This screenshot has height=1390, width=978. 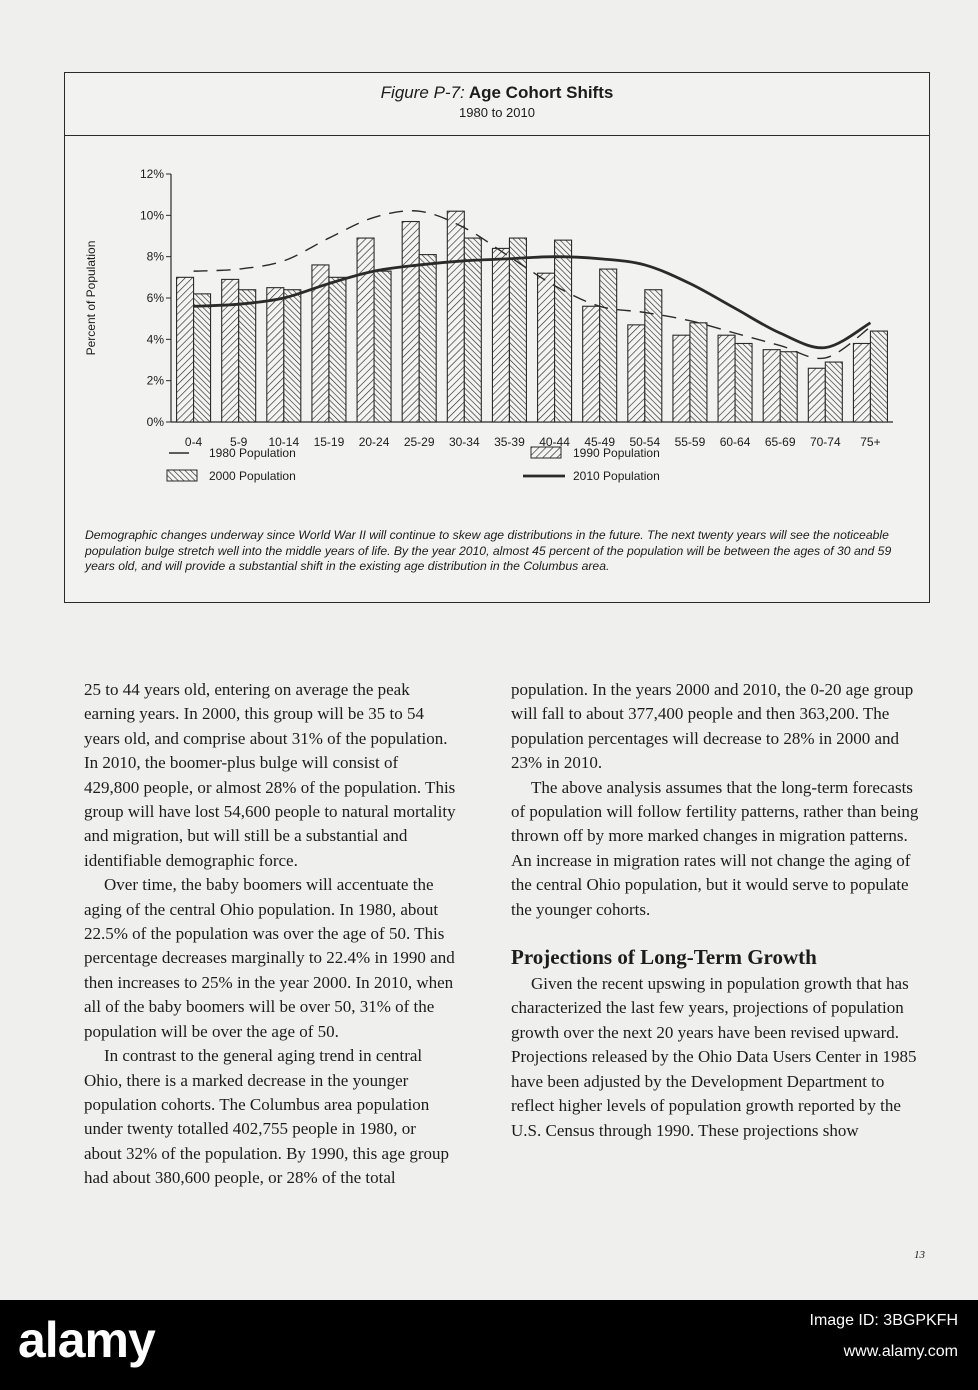 I want to click on figure-title-text: Age Cohort Shifts, so click(x=541, y=92).